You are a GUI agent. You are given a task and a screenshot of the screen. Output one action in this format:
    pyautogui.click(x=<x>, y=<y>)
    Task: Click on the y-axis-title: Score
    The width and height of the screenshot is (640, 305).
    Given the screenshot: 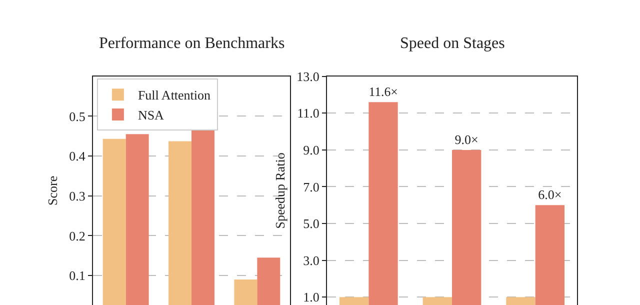 What is the action you would take?
    pyautogui.click(x=52, y=191)
    